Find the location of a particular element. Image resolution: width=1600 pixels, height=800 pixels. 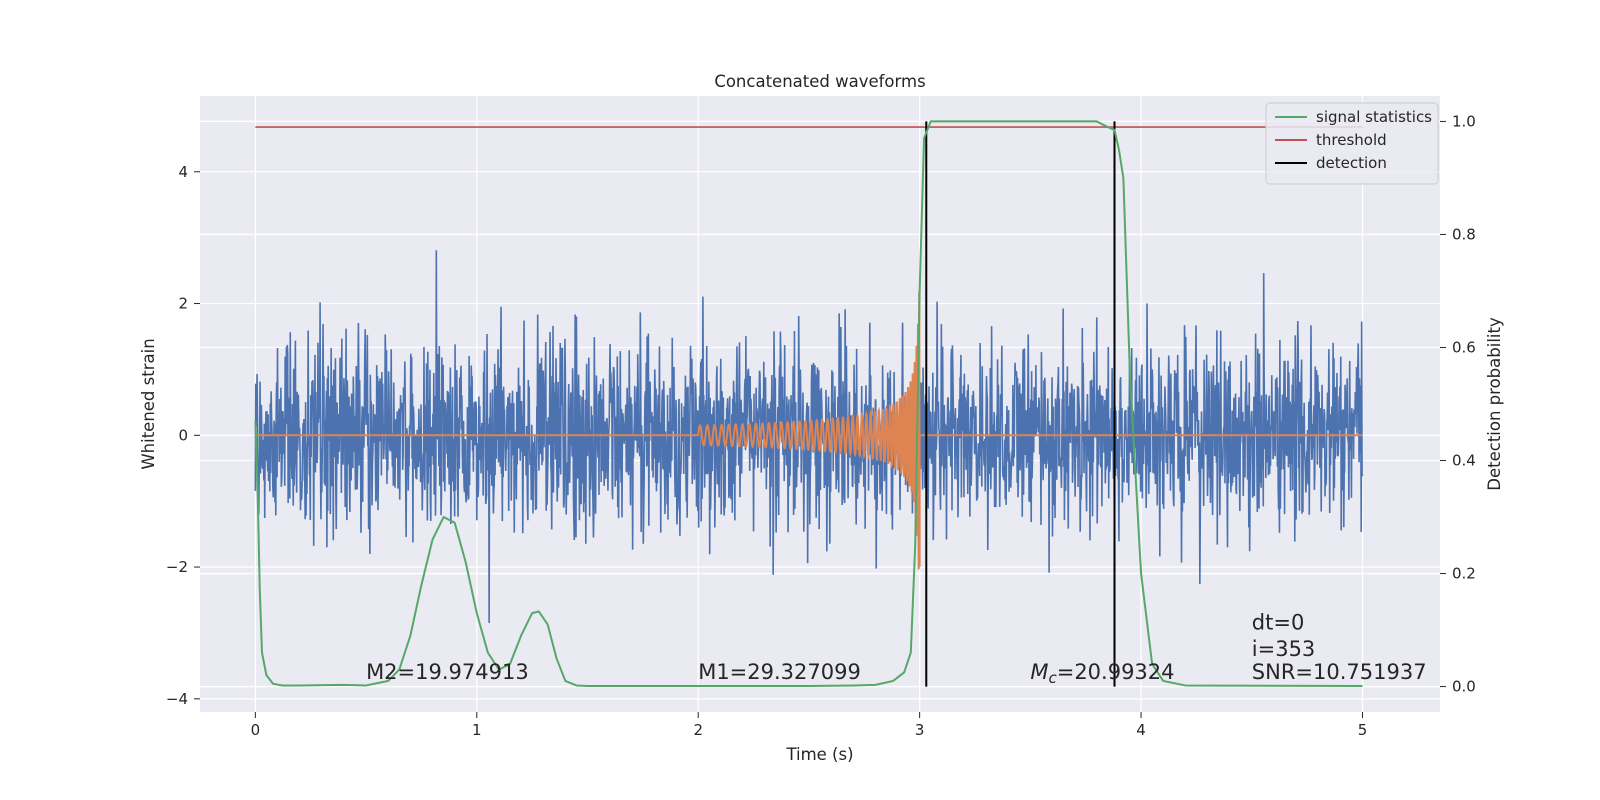

chart-title: Concatenated waveforms is located at coordinates (819, 81).